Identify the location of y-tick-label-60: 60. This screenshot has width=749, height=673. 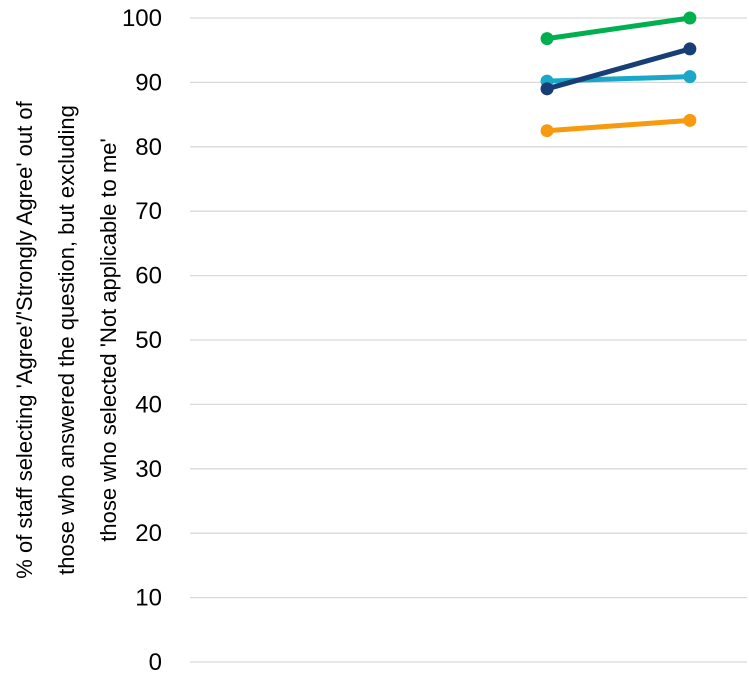
(148, 276).